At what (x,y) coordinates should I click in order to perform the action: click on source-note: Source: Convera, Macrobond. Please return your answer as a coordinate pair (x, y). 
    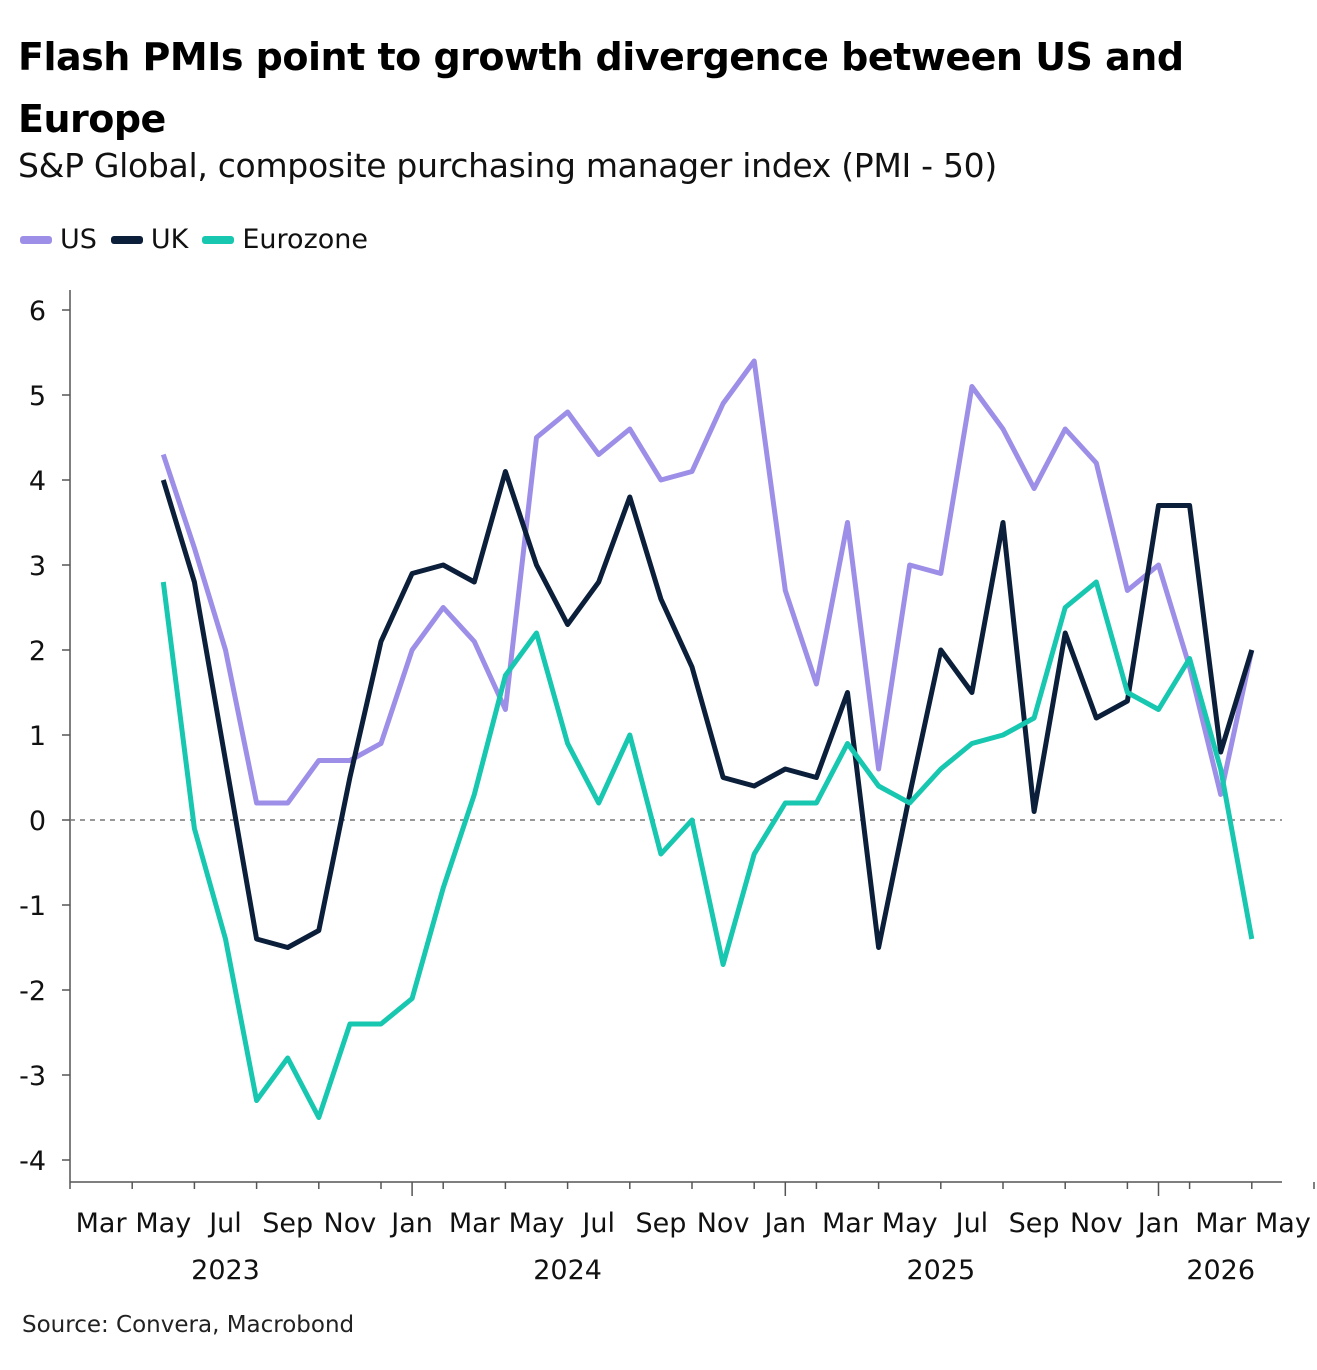
    Looking at the image, I should click on (188, 1325).